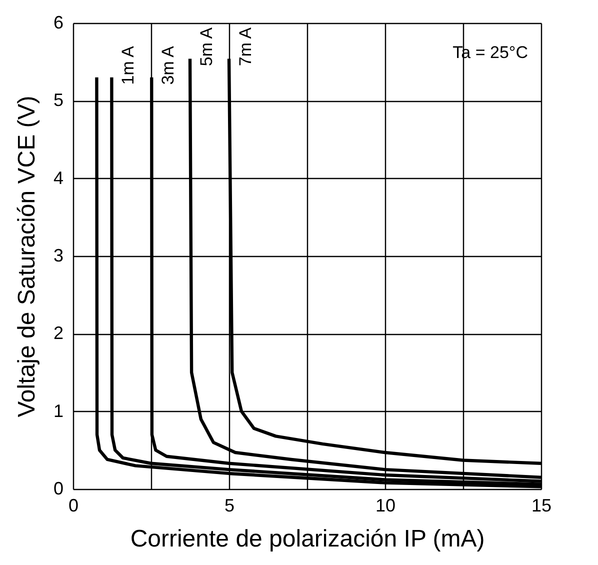 The width and height of the screenshot is (598, 565). Describe the element at coordinates (73, 506) in the screenshot. I see `x-tick-label: 0` at that location.